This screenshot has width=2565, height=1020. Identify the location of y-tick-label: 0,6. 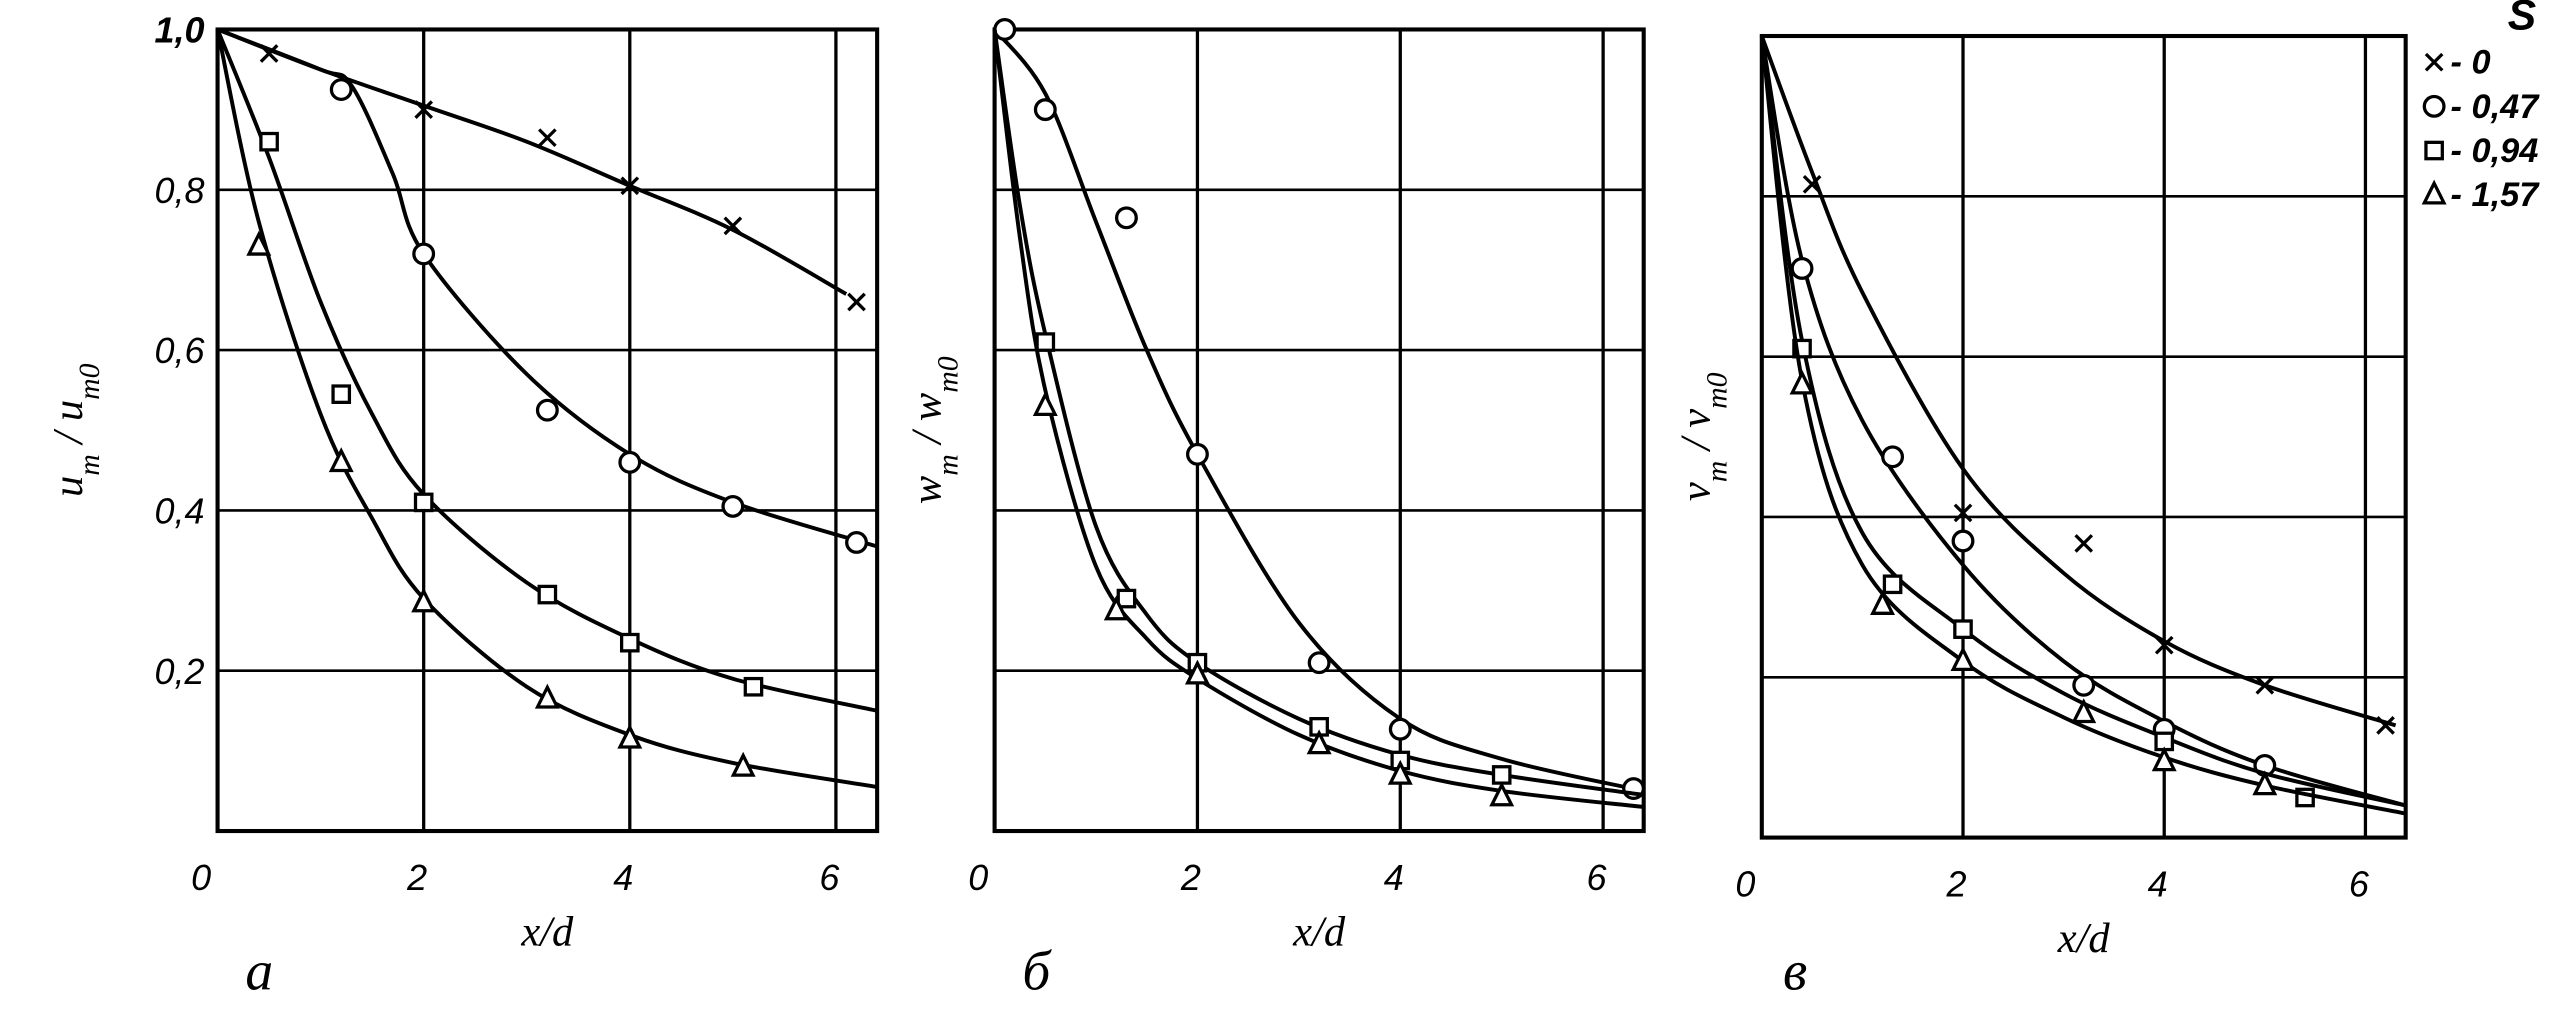
(179, 350).